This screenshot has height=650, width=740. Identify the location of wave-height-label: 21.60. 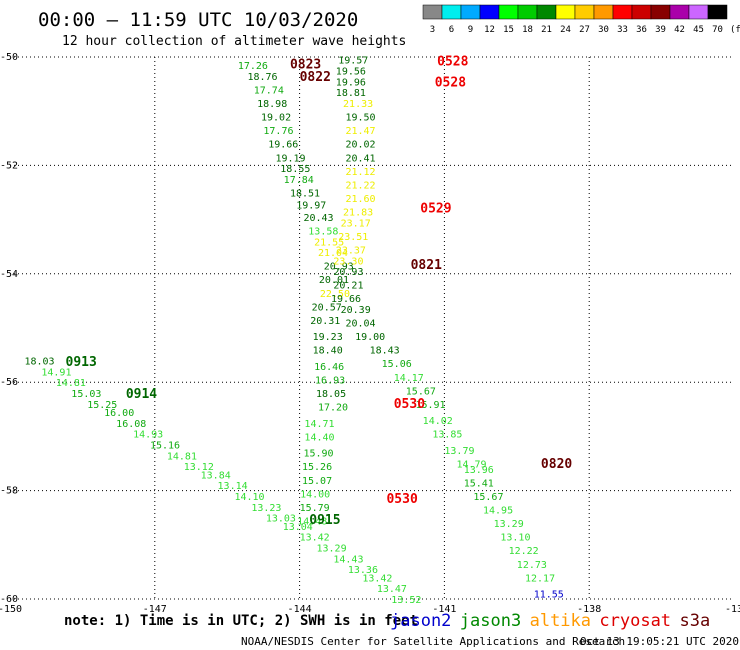
(360, 199).